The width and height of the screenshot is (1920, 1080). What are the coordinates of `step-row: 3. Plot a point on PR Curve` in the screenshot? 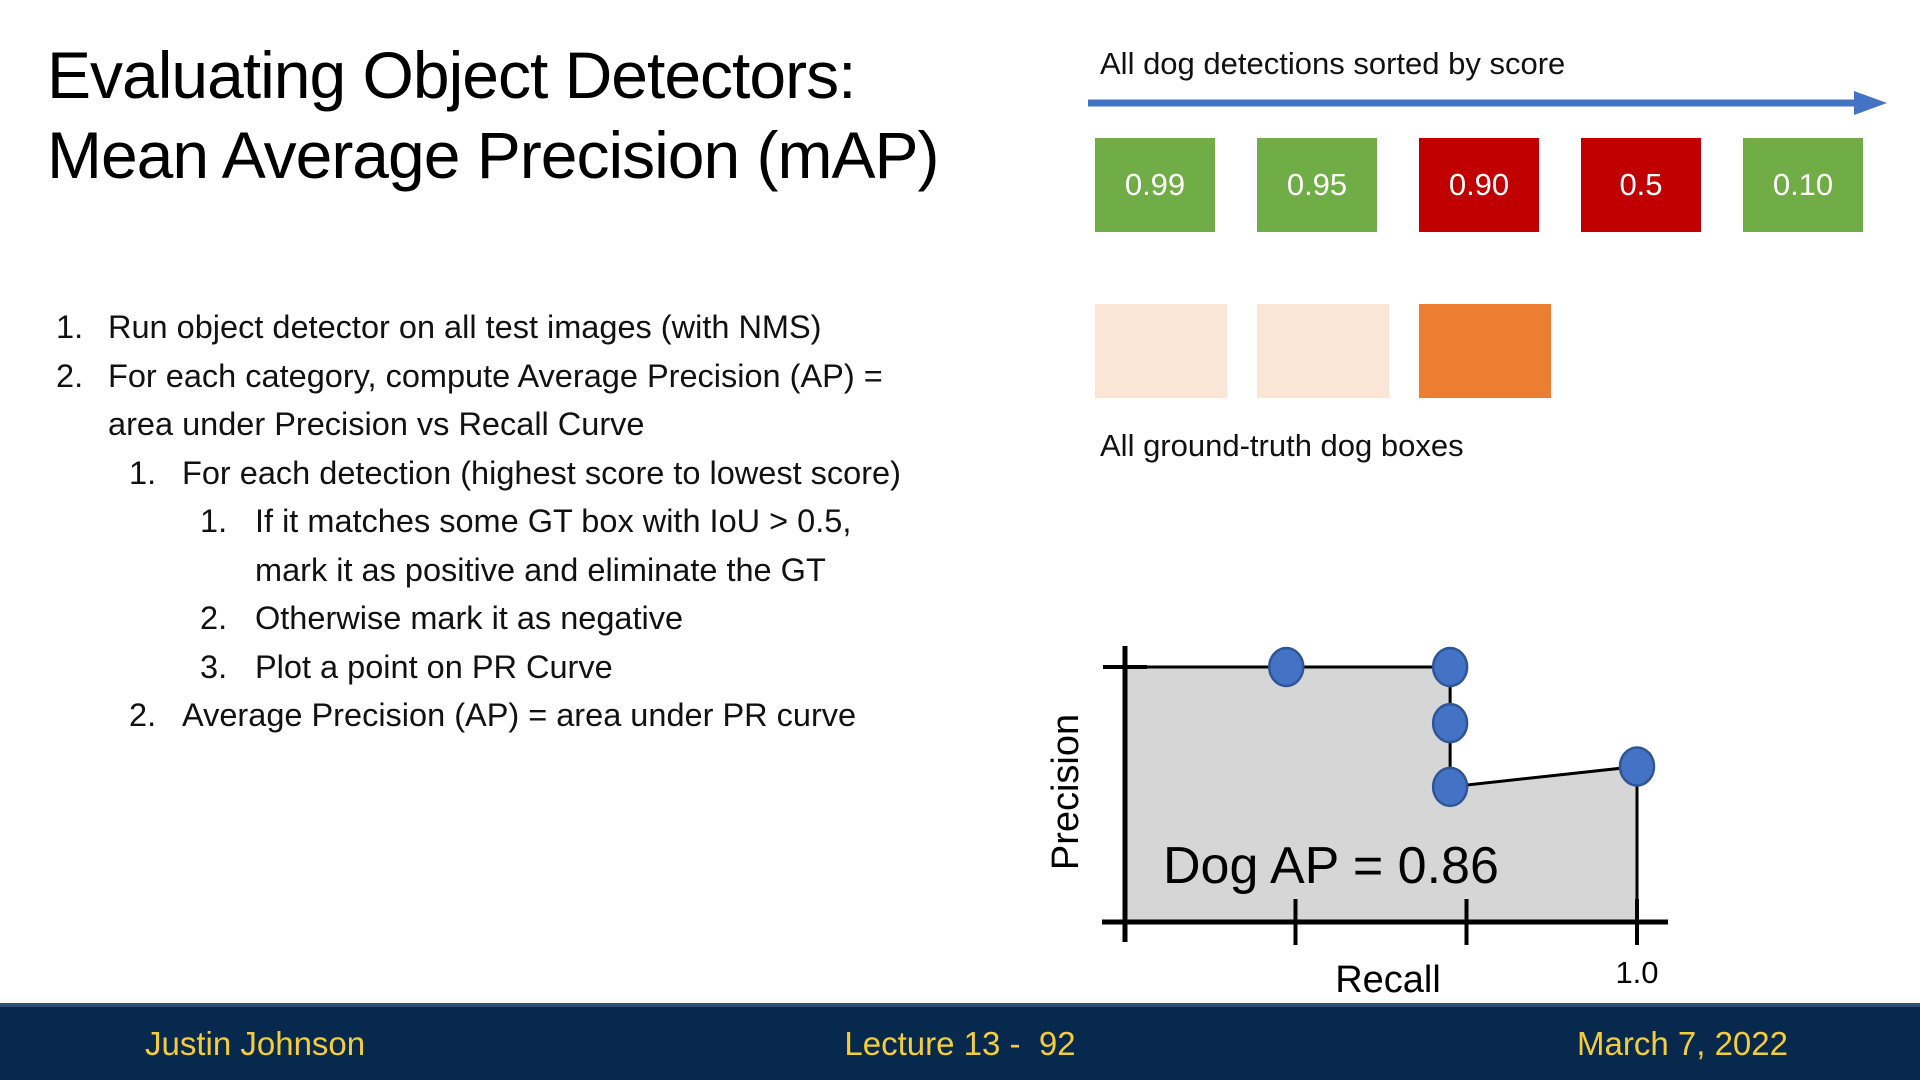 It's located at (478, 667).